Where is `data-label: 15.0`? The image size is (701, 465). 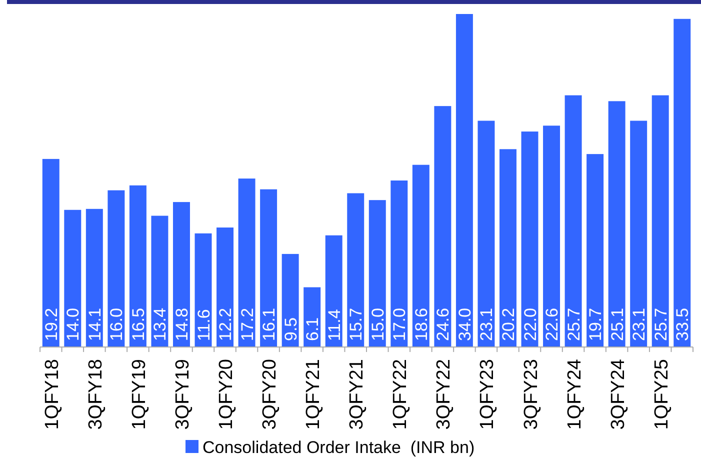
data-label: 15.0 is located at coordinates (378, 324).